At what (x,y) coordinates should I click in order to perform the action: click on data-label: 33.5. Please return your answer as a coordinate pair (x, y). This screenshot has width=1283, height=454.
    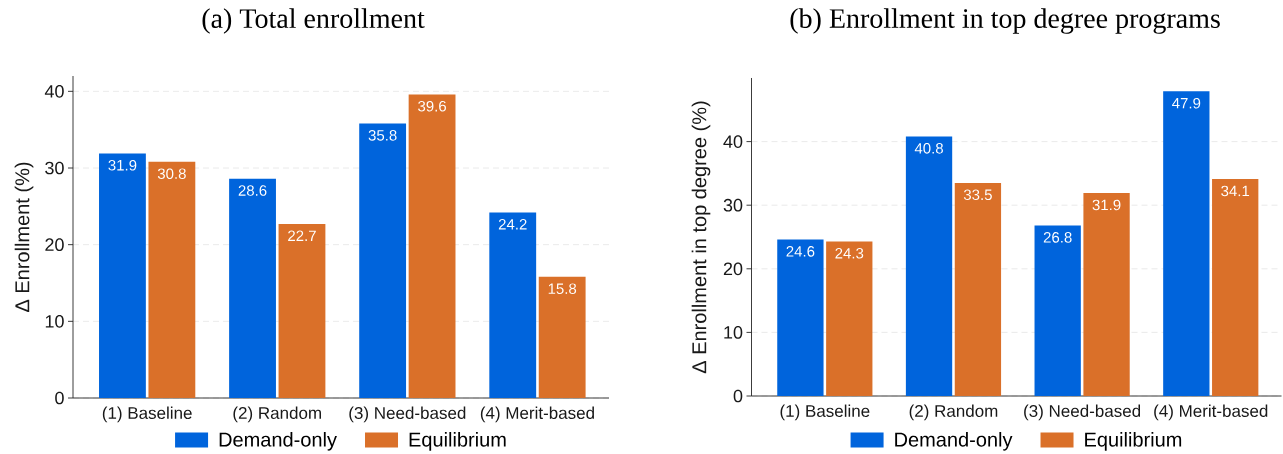
    Looking at the image, I should click on (977, 195).